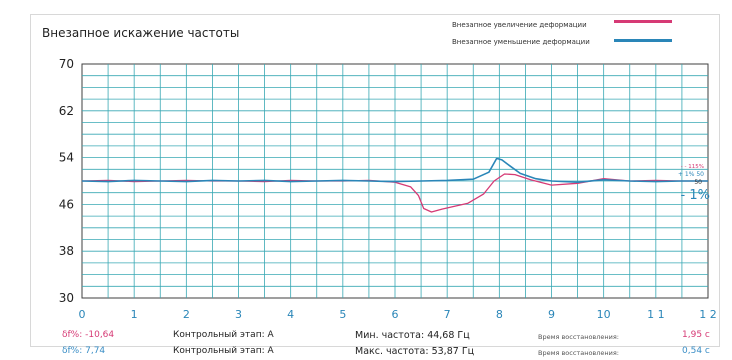 The height and width of the screenshot is (360, 732). Describe the element at coordinates (643, 40) in the screenshot. I see `legend-swatch-decrease` at that location.